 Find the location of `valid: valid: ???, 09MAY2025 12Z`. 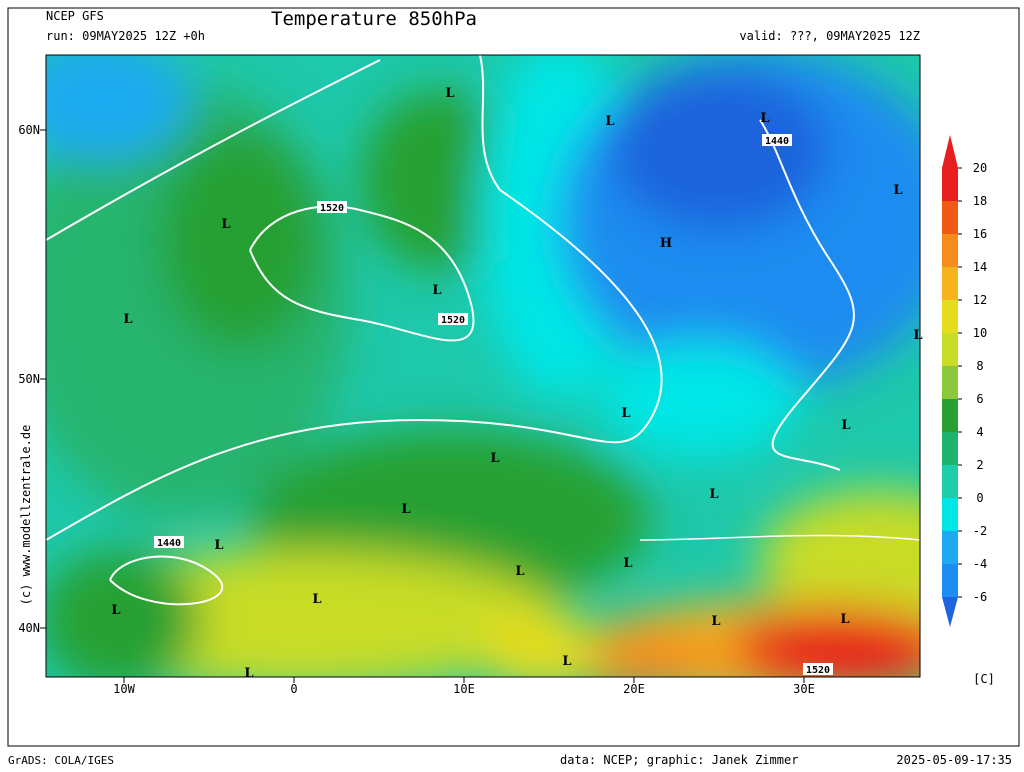

valid: valid: ???, 09MAY2025 12Z is located at coordinates (829, 36).